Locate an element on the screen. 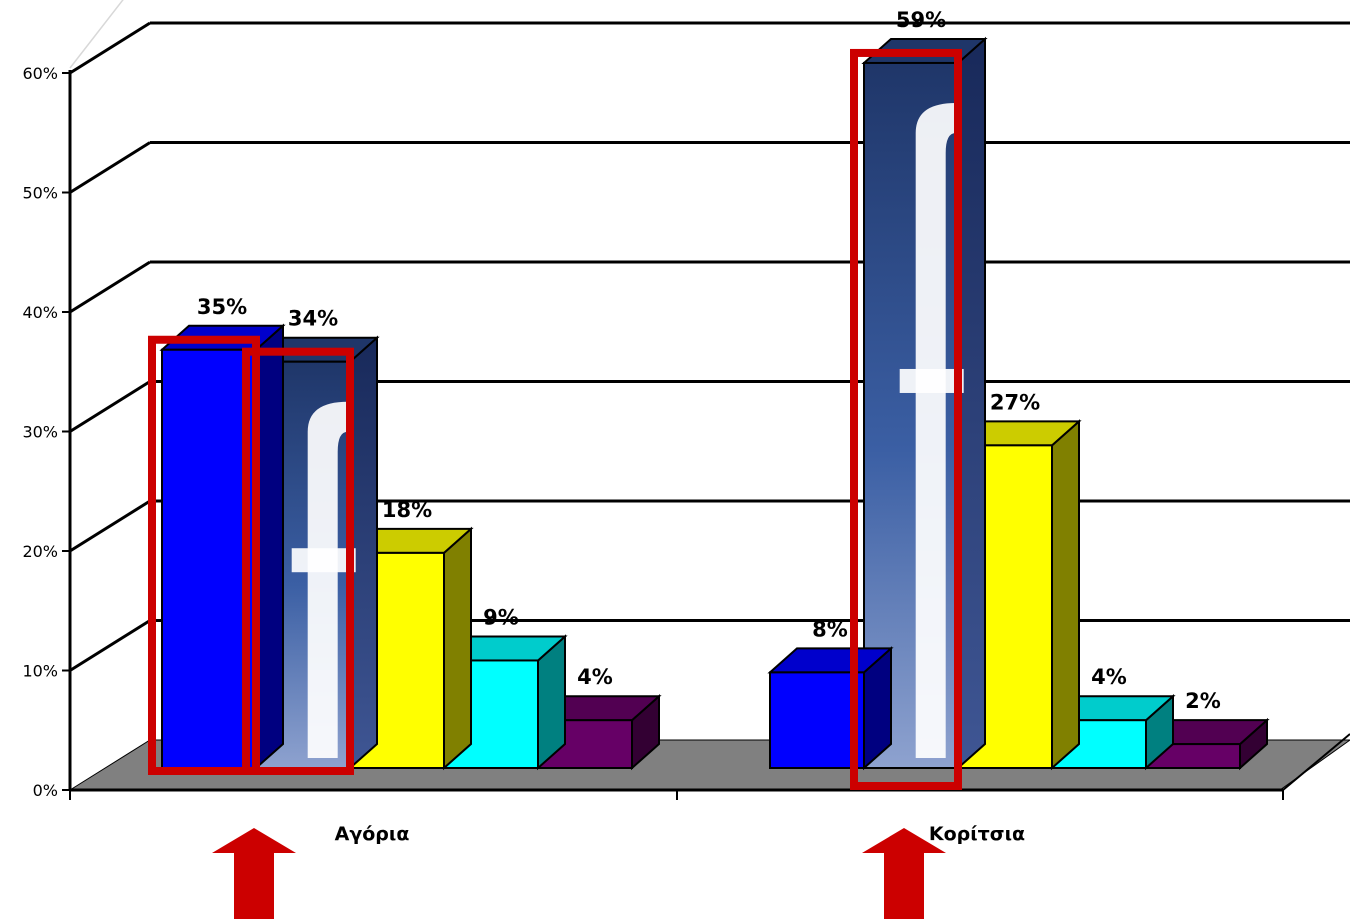 This screenshot has width=1350, height=919. y-tick-label: 30% is located at coordinates (40, 432).